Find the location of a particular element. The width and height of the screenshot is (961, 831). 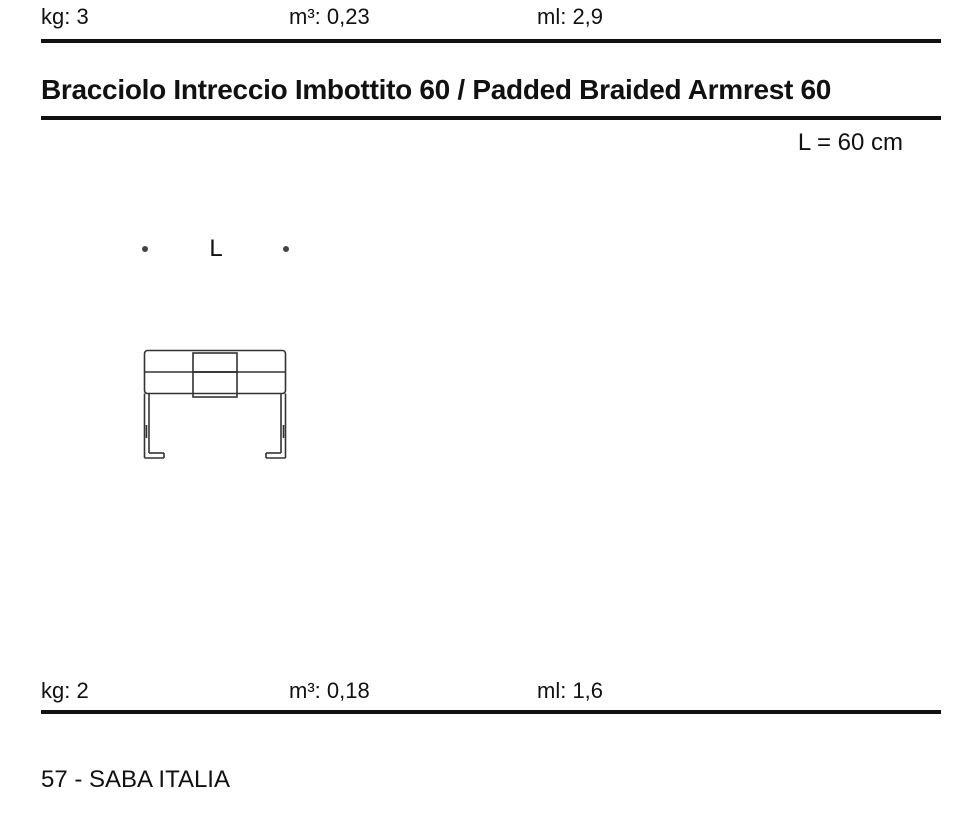

prev-m3: m³: 0,23 is located at coordinates (329, 16).